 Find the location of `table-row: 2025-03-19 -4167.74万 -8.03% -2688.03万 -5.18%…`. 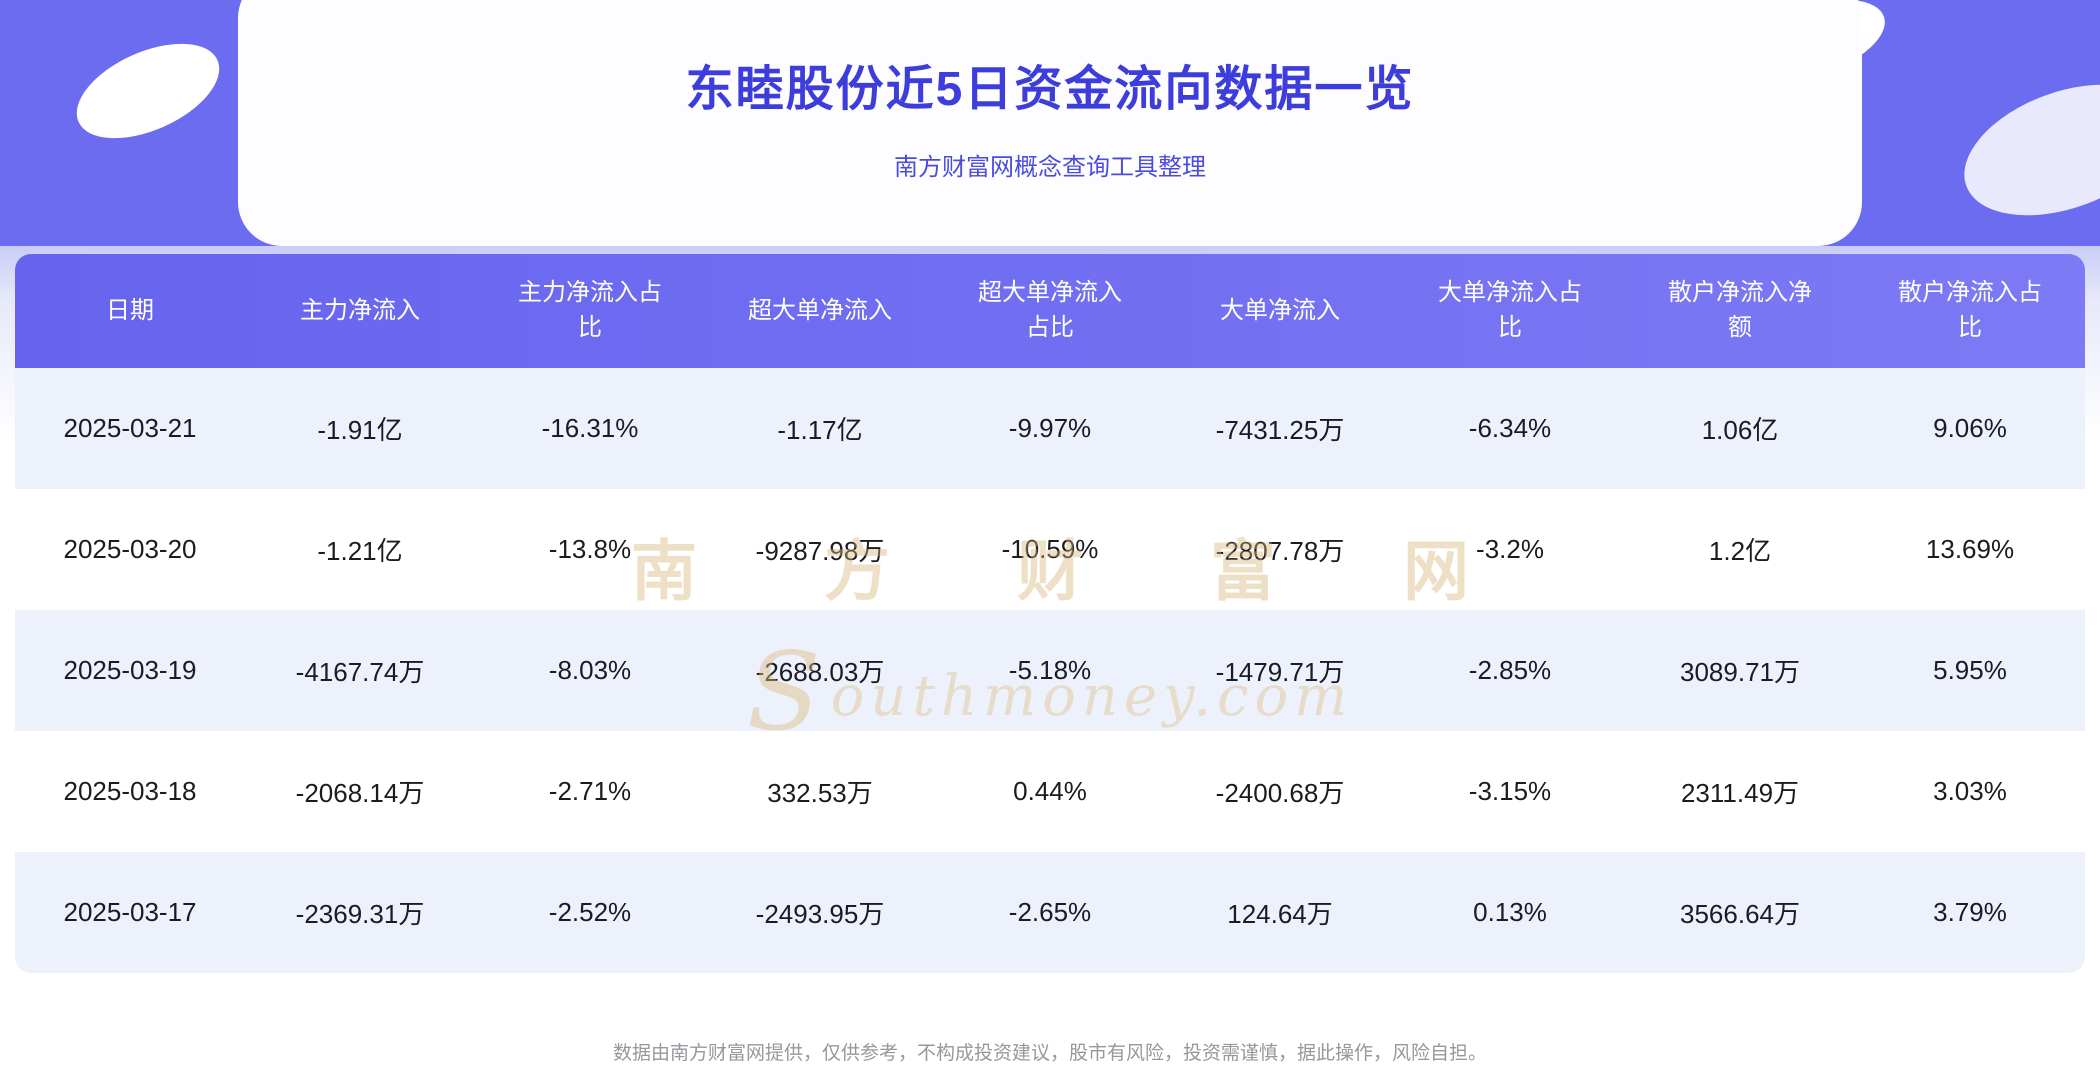

table-row: 2025-03-19 -4167.74万 -8.03% -2688.03万 -5.18%… is located at coordinates (1050, 670).